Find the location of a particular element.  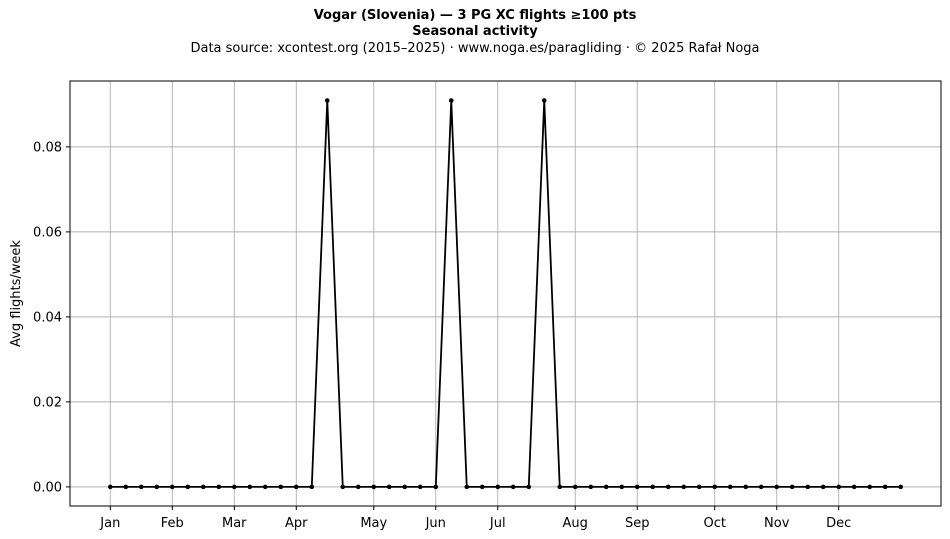

x-tick-label: Feb is located at coordinates (172, 523).